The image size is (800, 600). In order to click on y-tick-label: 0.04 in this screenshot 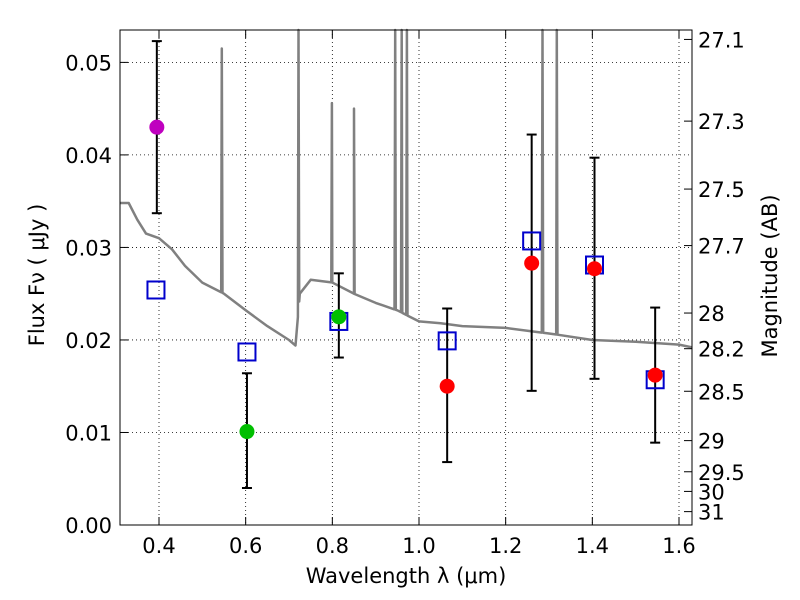, I will do `click(88, 156)`.